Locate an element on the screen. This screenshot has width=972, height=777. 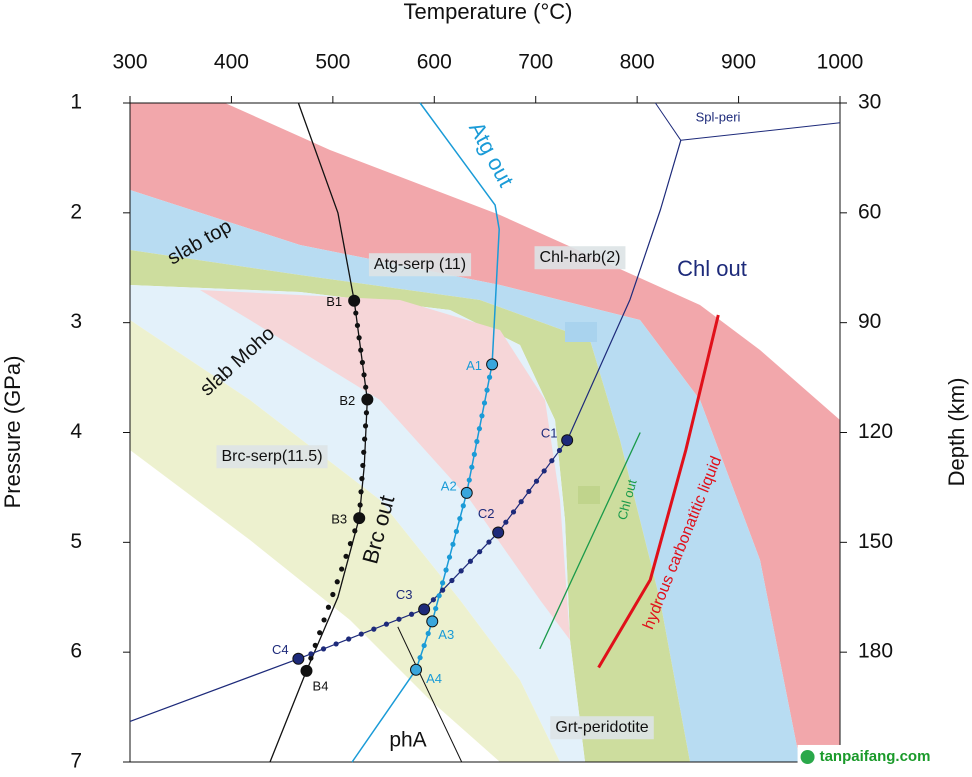
annotation: Grt-peridotite is located at coordinates (601, 727).